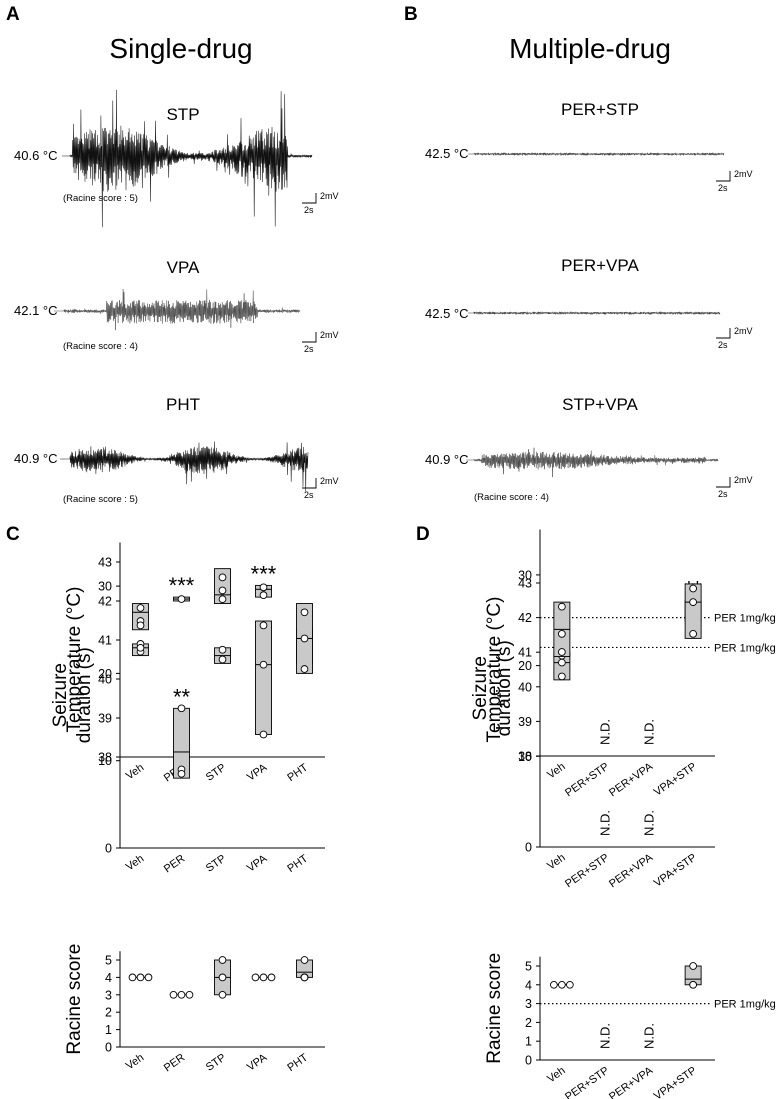  Describe the element at coordinates (525, 575) in the screenshot. I see `y-tick-label: 30` at that location.